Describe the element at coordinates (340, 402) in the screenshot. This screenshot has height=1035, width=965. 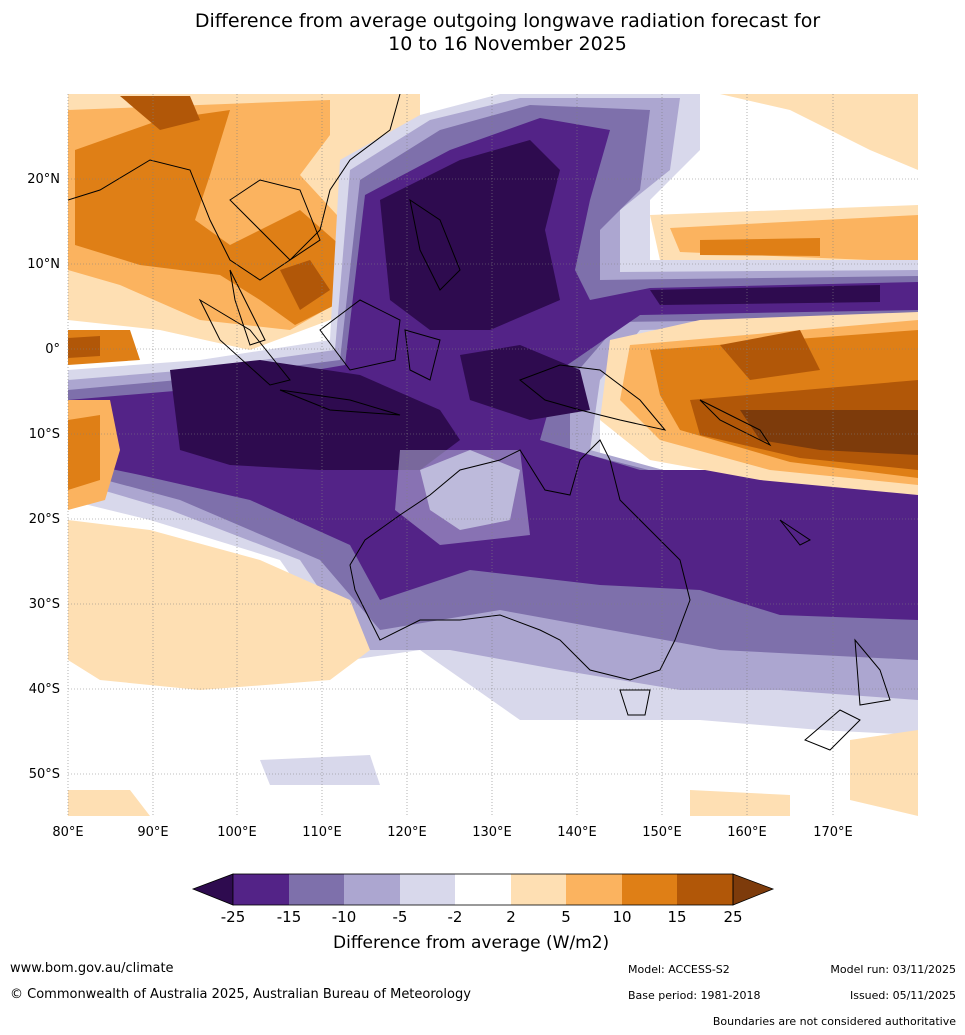
I see `coast-java` at that location.